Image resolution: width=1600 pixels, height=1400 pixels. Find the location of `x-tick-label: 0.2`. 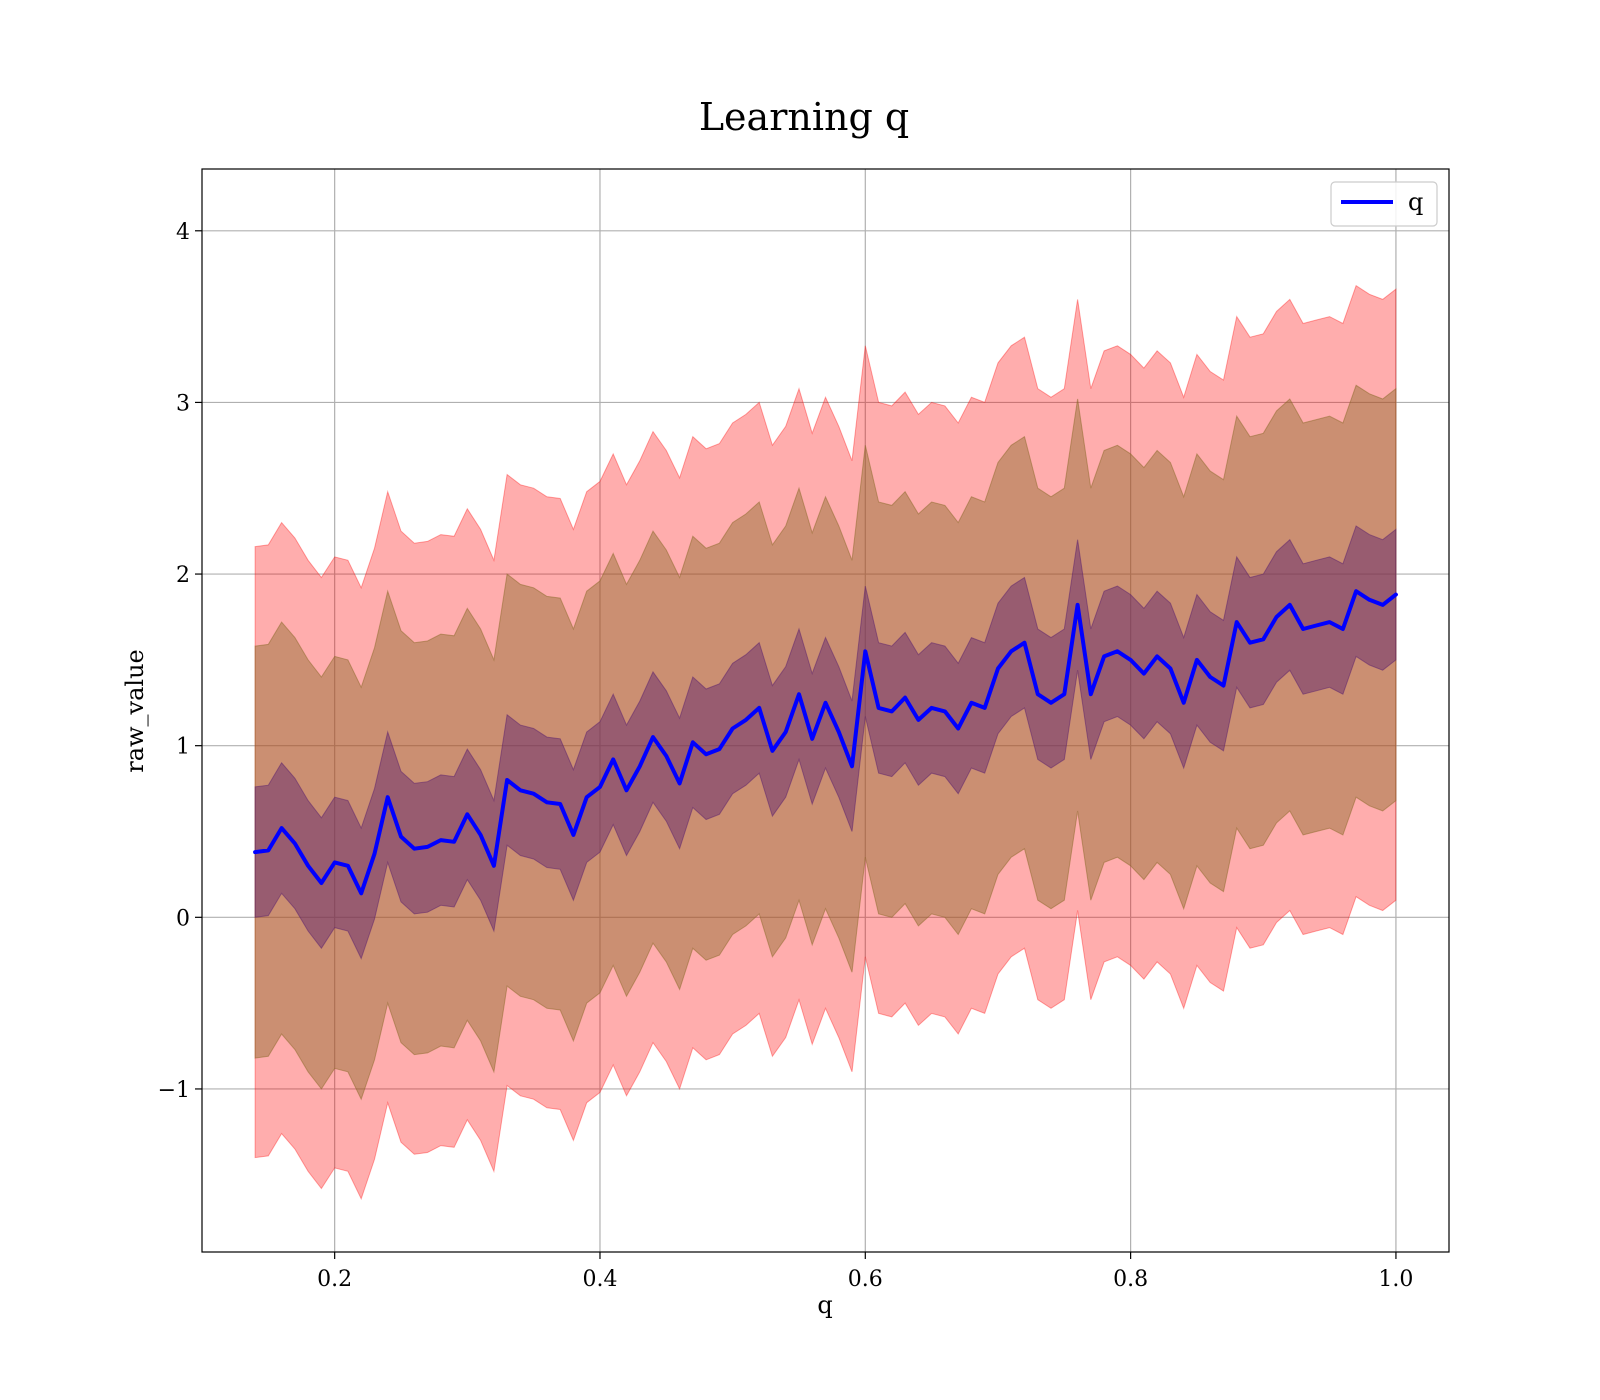

x-tick-label: 0.2 is located at coordinates (334, 1279).